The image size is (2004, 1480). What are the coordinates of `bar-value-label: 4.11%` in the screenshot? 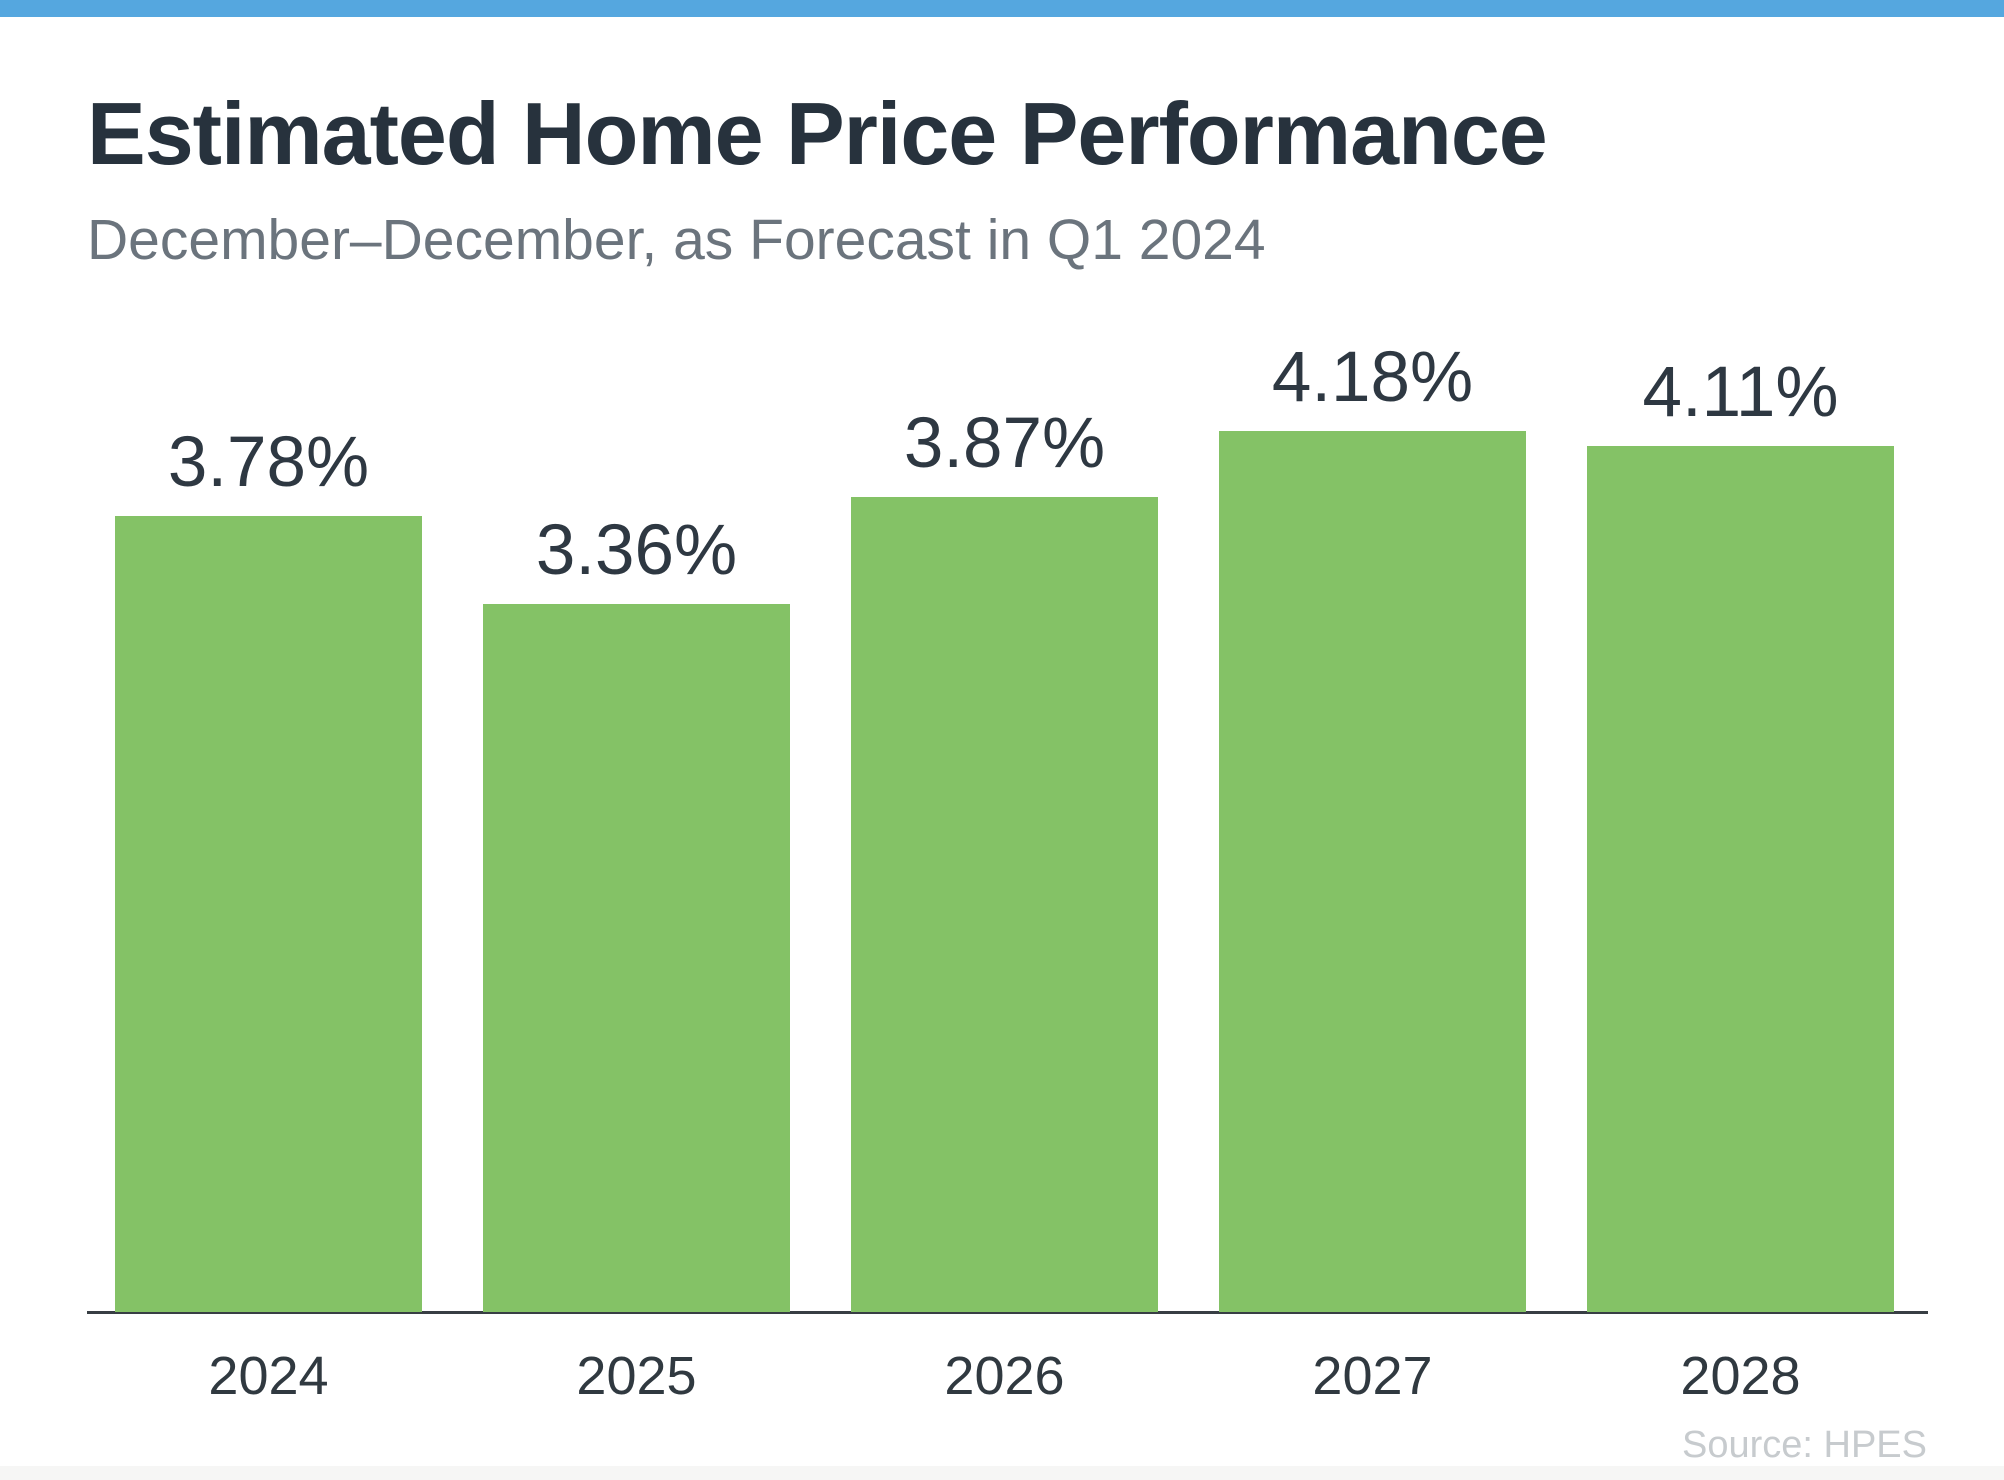 It's located at (1740, 392).